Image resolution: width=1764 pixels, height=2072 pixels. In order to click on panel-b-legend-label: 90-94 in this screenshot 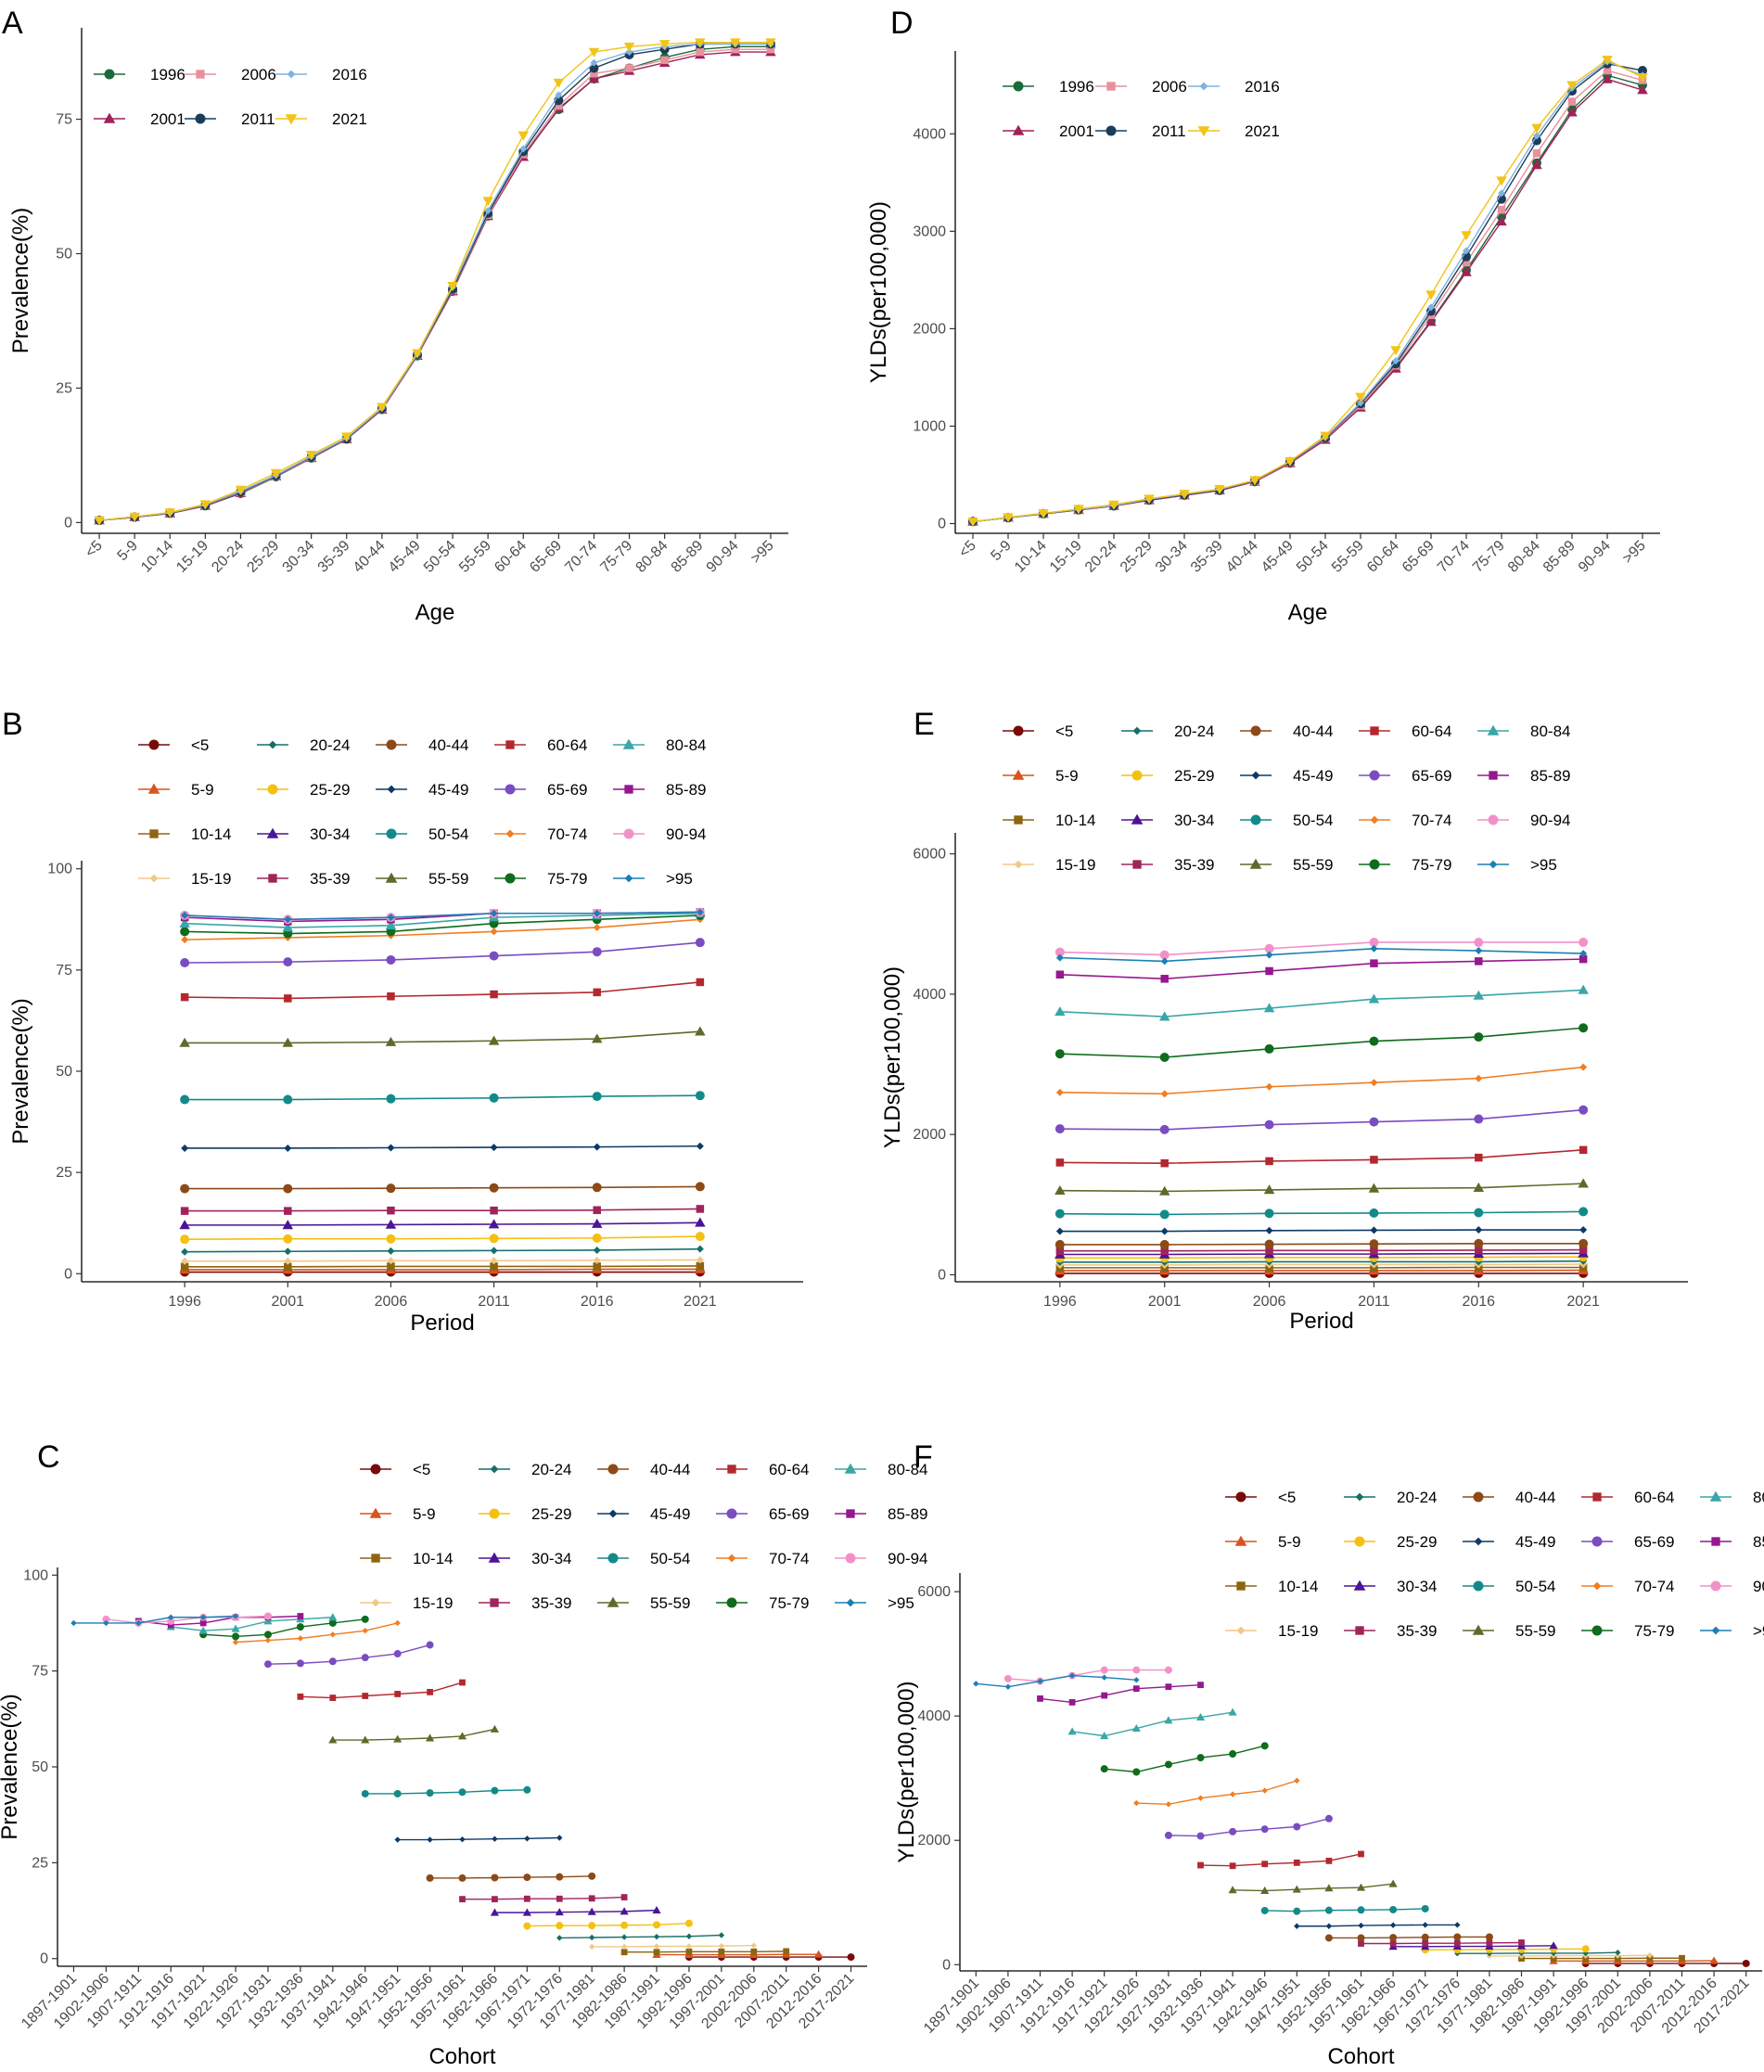, I will do `click(686, 834)`.